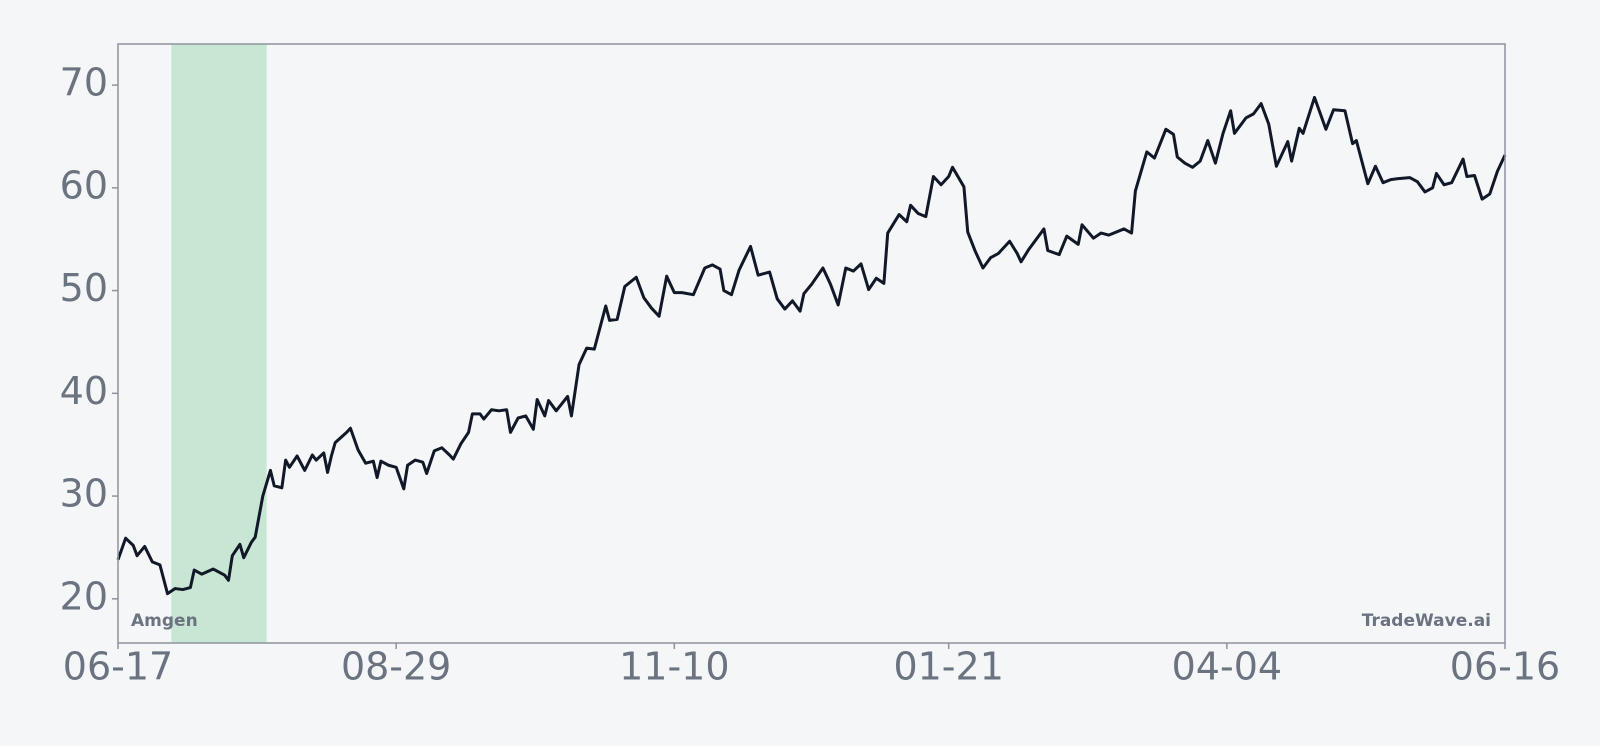 This screenshot has width=1600, height=746. Describe the element at coordinates (948, 667) in the screenshot. I see `x-tick-label: 01-21` at that location.